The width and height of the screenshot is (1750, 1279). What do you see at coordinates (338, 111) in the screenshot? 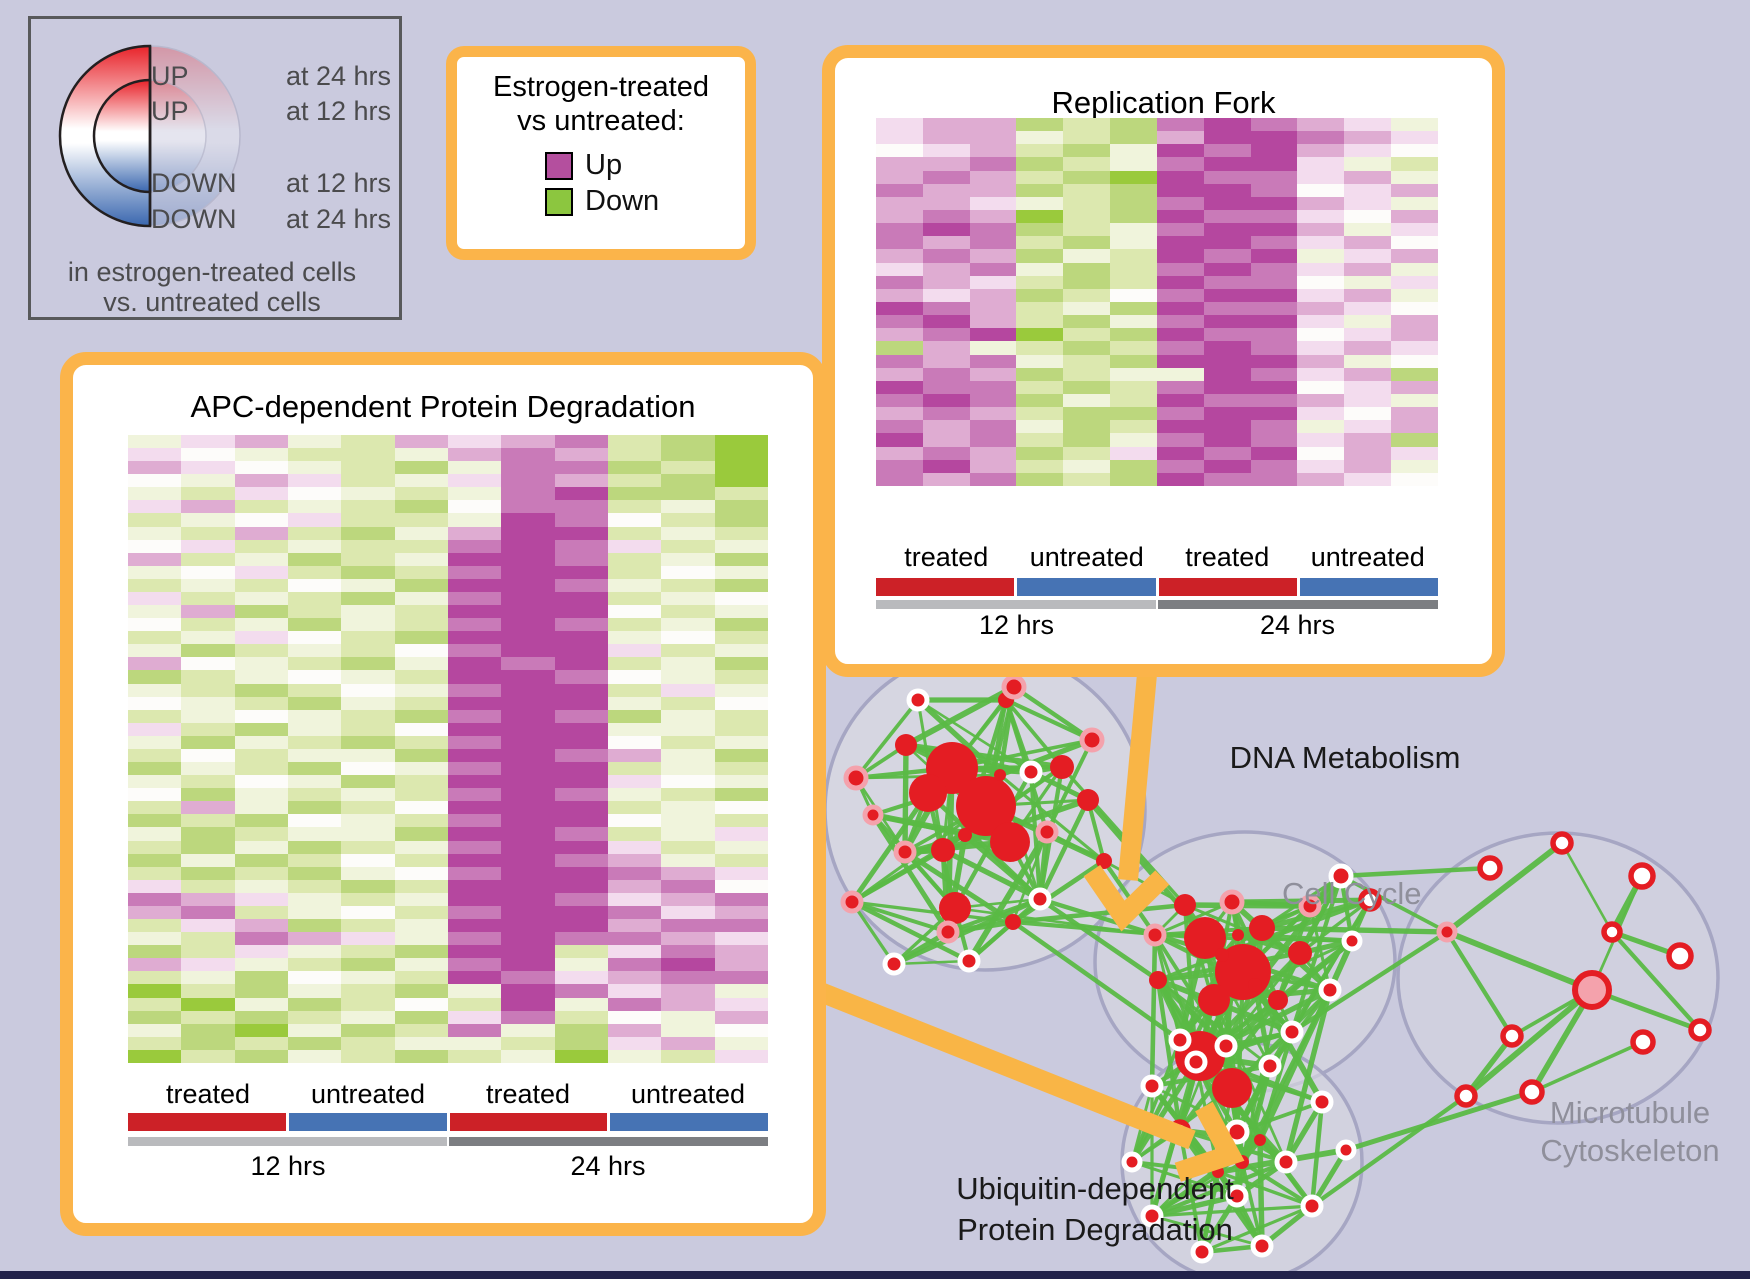
I see `ring-time-up12: at 12 hrs` at bounding box center [338, 111].